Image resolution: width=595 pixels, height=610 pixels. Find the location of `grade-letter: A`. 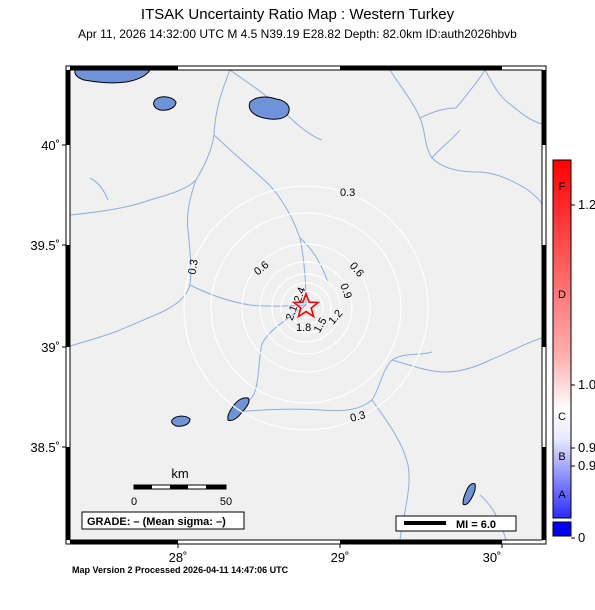

grade-letter: A is located at coordinates (562, 495).